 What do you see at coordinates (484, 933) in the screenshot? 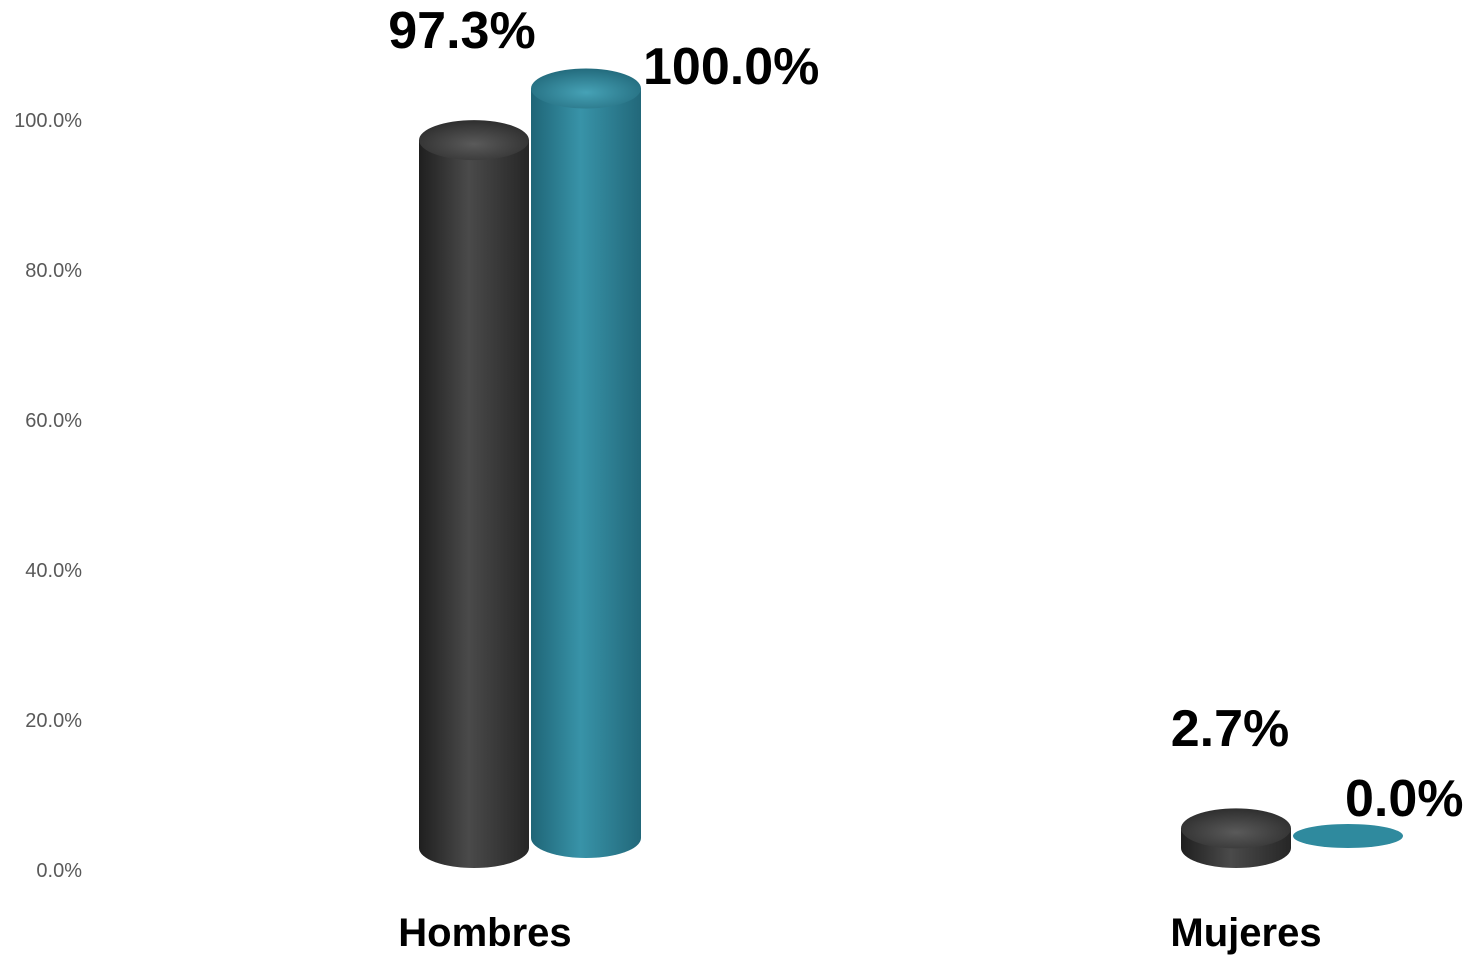
I see `category-label-hombres: Hombres` at bounding box center [484, 933].